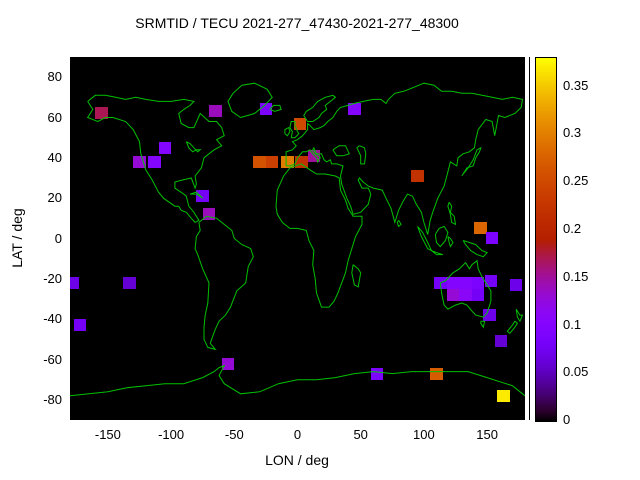  Describe the element at coordinates (567, 419) in the screenshot. I see `colorbar-tick-label: 0` at that location.